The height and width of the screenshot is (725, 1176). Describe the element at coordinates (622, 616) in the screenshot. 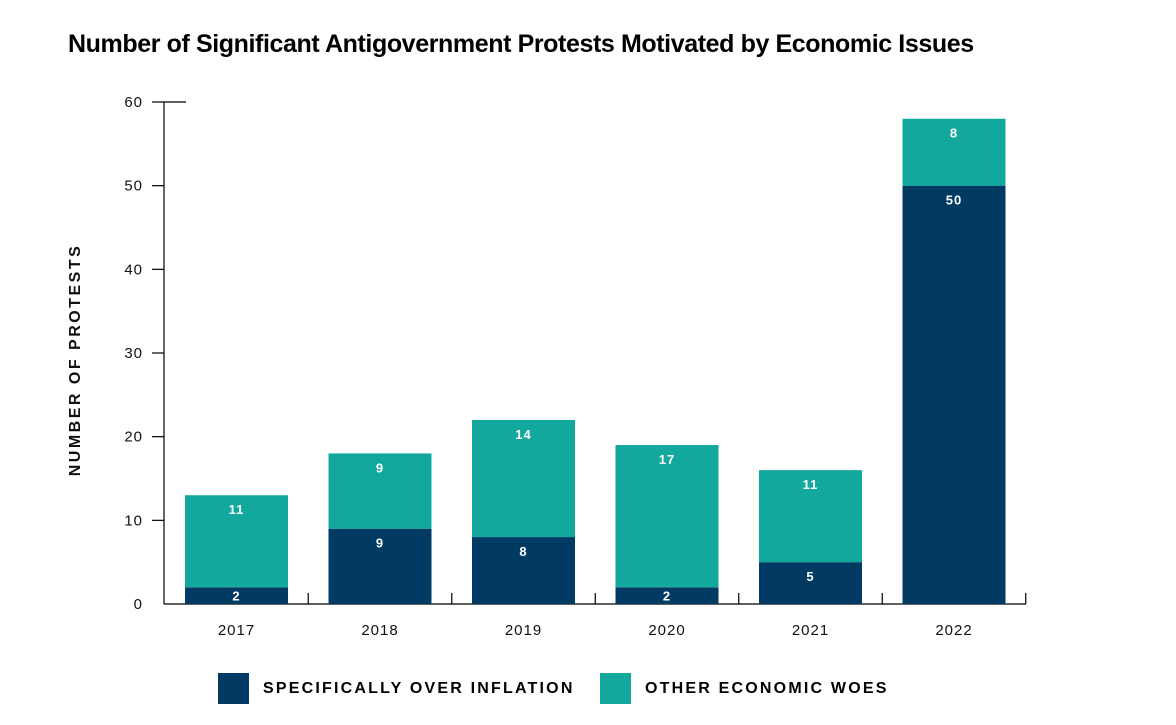

I see `x-axis-ticks: 2017 2018 2019 2020 2021 2022` at that location.